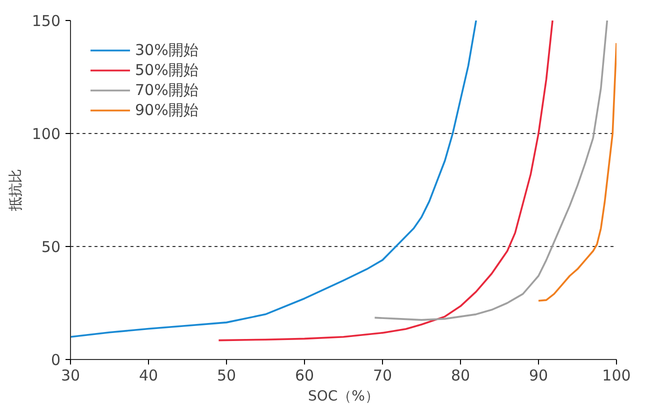 The width and height of the screenshot is (646, 419). I want to click on y-tick-label: 150, so click(46, 21).